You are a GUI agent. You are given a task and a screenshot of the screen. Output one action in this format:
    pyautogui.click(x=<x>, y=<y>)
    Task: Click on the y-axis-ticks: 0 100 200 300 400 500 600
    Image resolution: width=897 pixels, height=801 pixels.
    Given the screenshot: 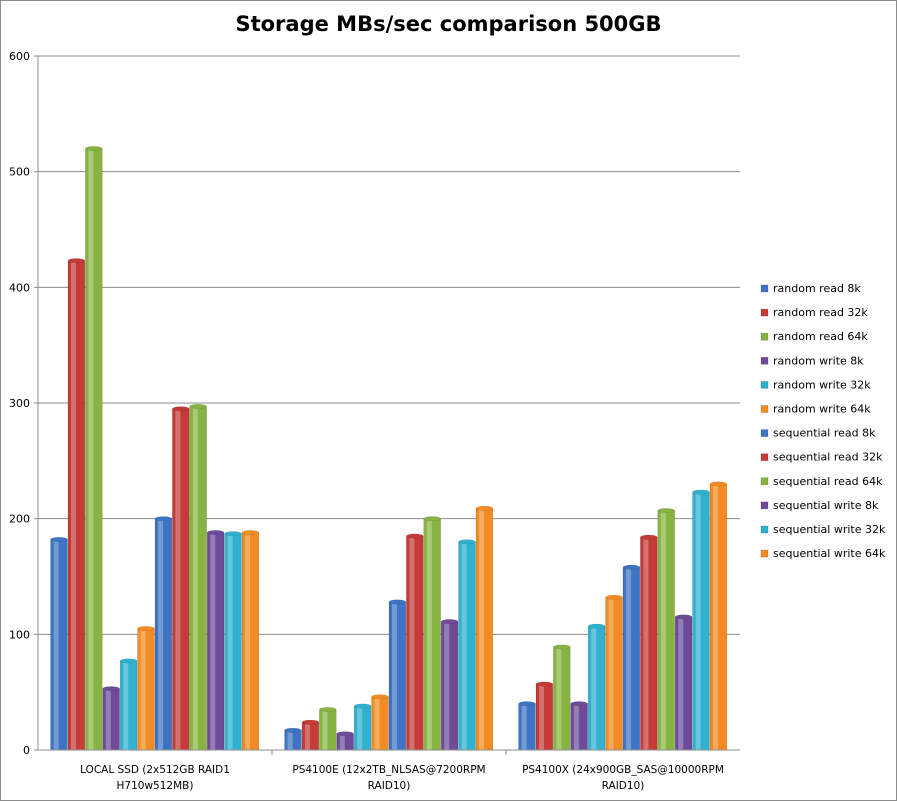 What is the action you would take?
    pyautogui.click(x=23, y=403)
    